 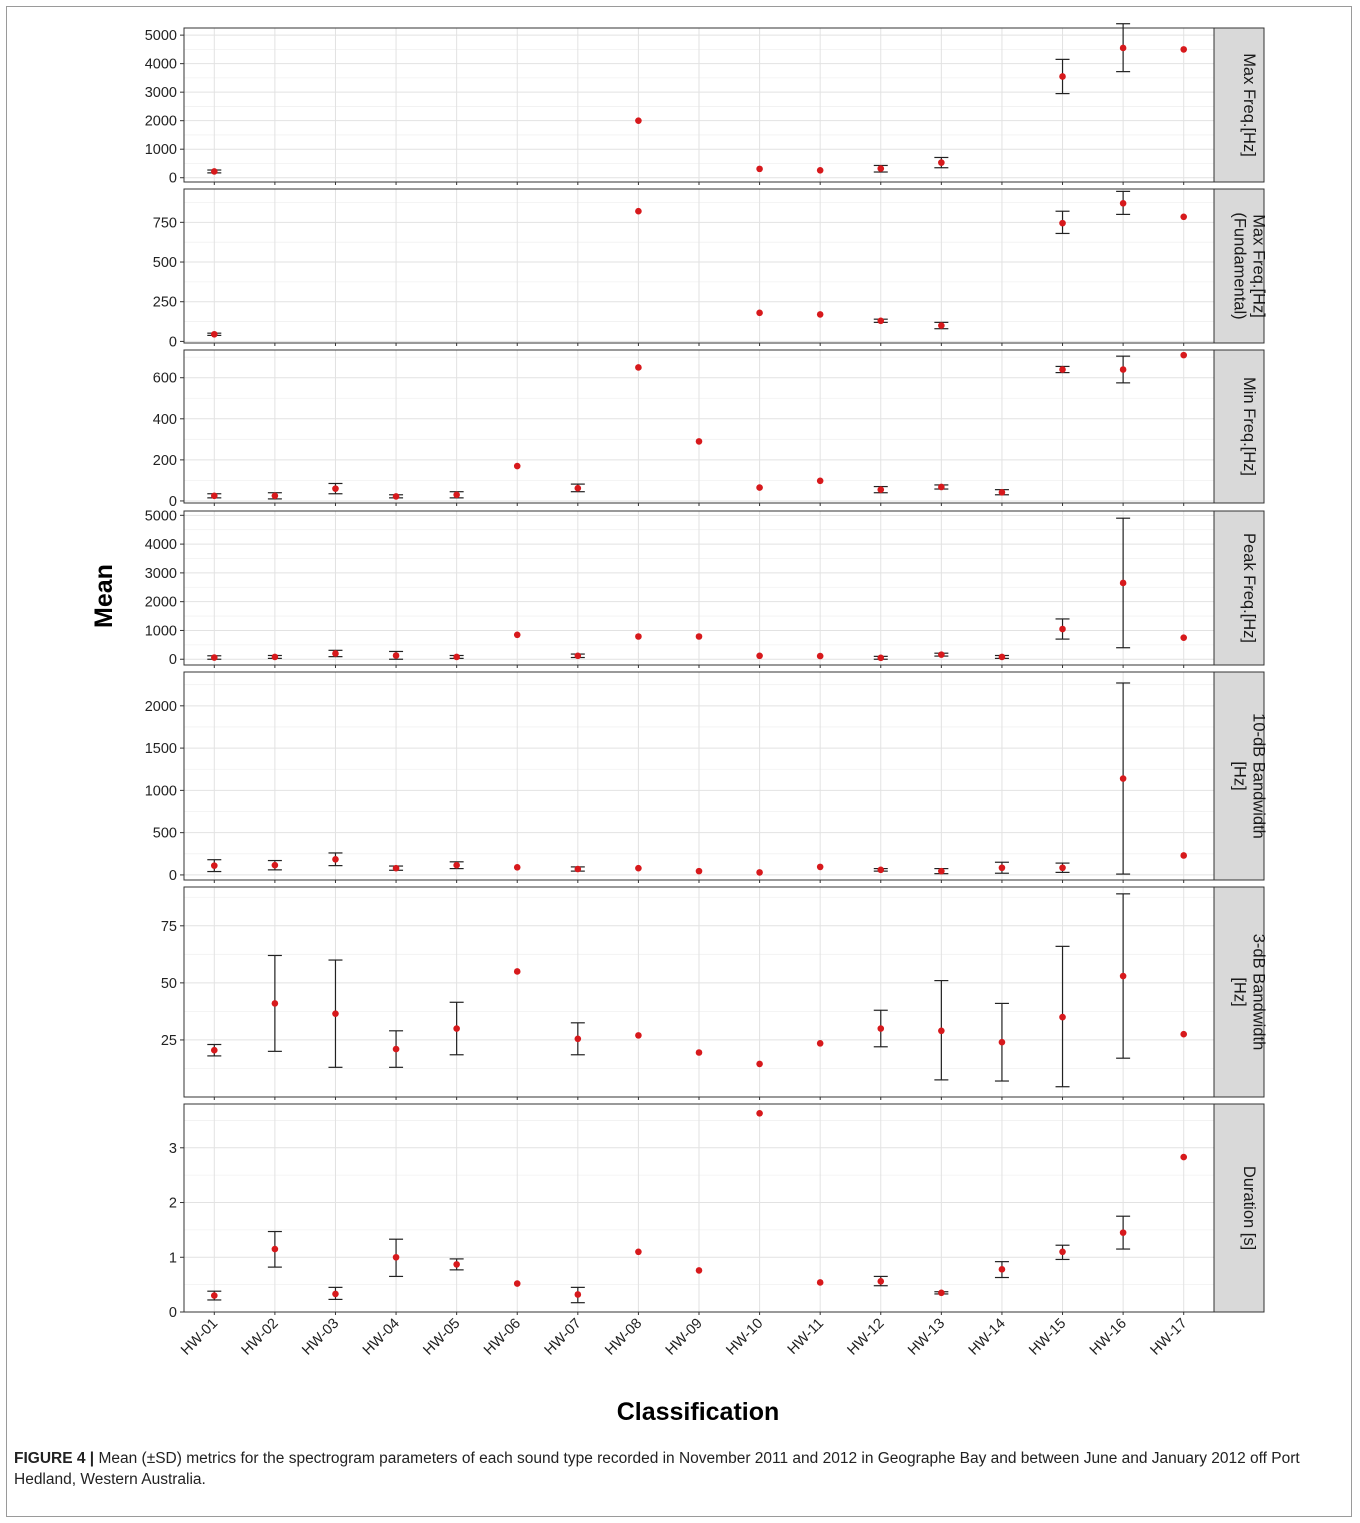 What do you see at coordinates (381, 1337) in the screenshot?
I see `x-tick-label-HW-04: HW-04` at bounding box center [381, 1337].